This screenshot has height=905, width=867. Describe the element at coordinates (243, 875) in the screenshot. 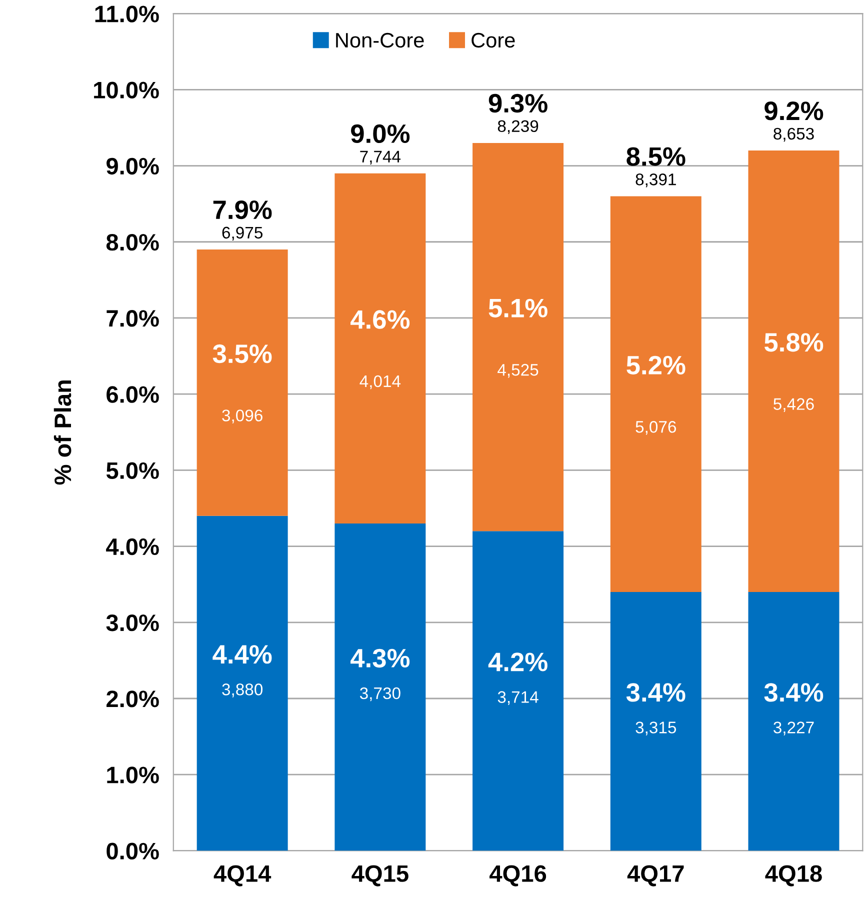

I see `x-tick-label: 4Q14` at that location.